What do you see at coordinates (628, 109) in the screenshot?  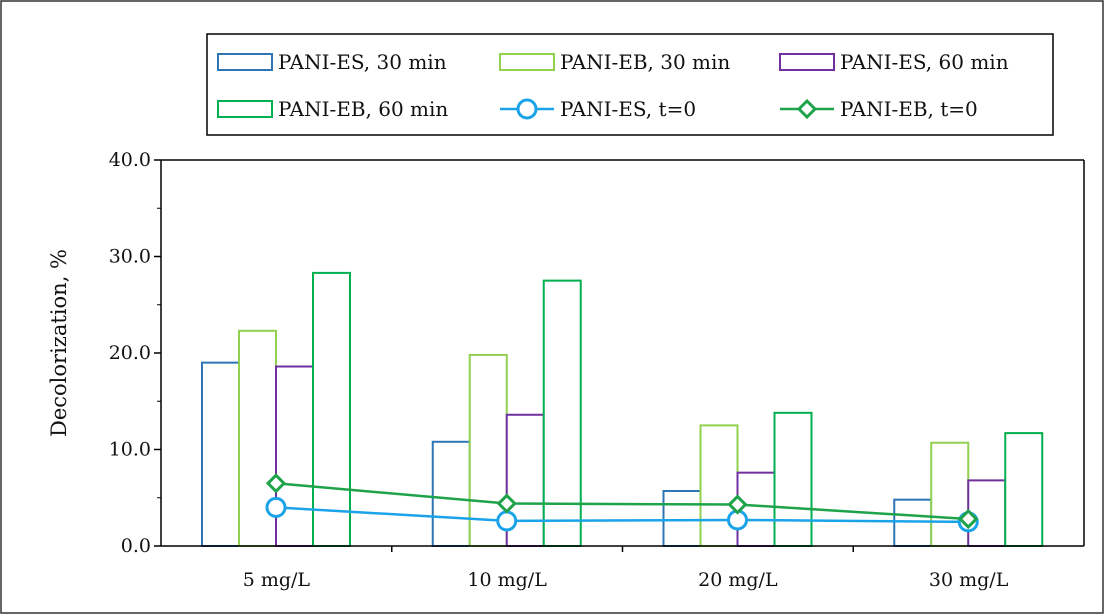 I see `legend-label-5: PANI-ES, t=0` at bounding box center [628, 109].